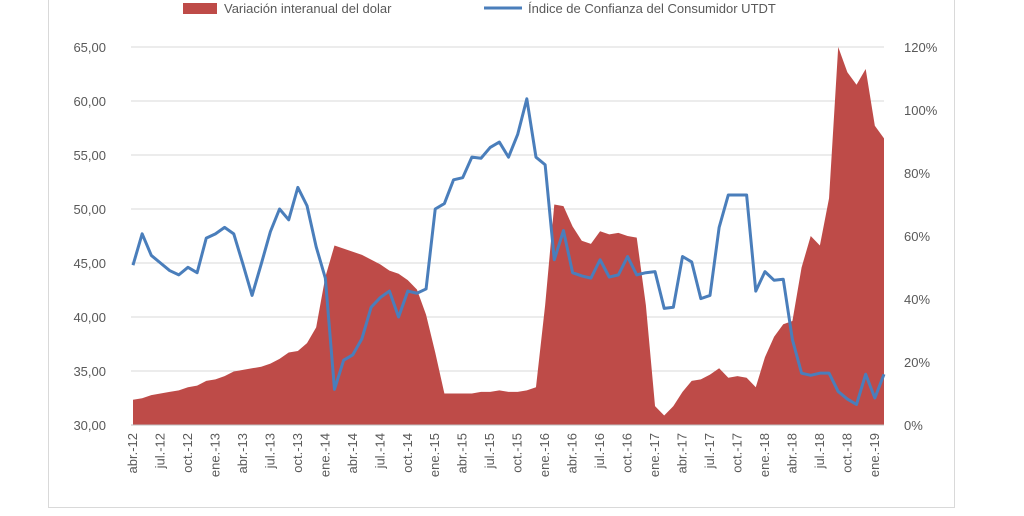 Image resolution: width=1024 pixels, height=516 pixels. I want to click on y-right-tick-label: 40%, so click(917, 299).